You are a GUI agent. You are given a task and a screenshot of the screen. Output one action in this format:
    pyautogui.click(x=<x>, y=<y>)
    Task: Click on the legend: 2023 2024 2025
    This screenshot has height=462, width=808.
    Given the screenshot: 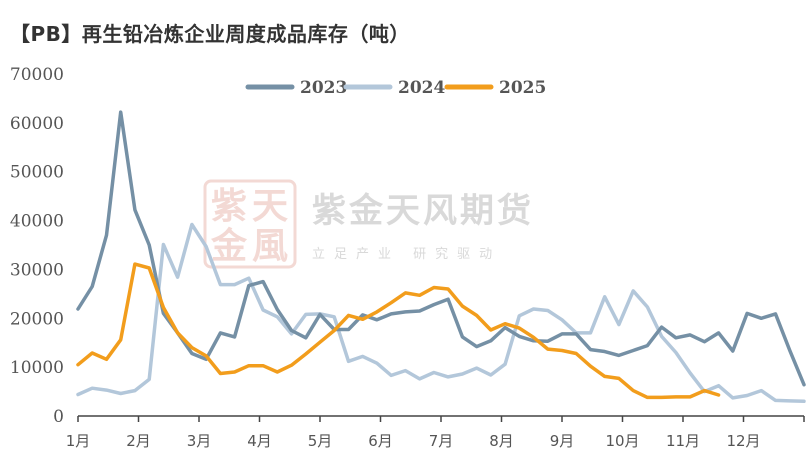 What is the action you would take?
    pyautogui.click(x=395, y=88)
    